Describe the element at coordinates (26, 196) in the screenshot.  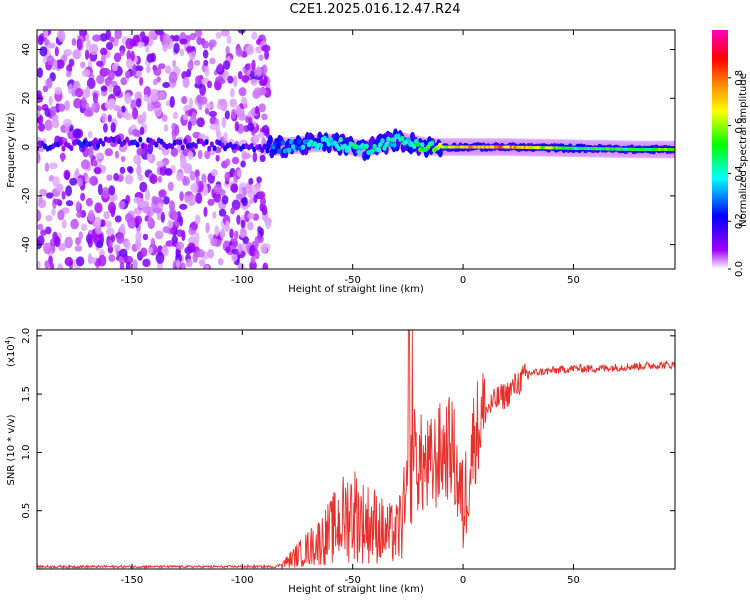
I see `heatmap-y-tick-label: -20` at that location.